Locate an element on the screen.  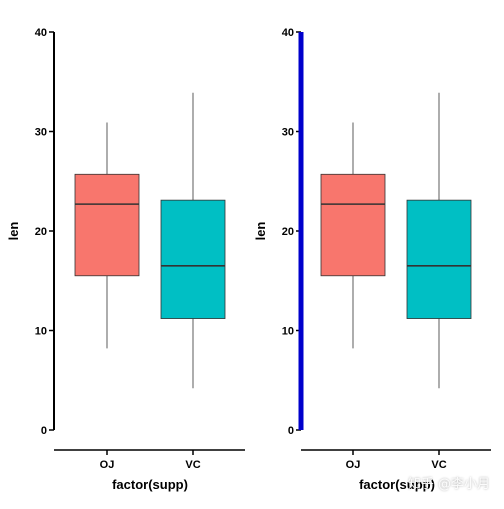
panel-1-y-tick-label: 30 is located at coordinates (41, 133).